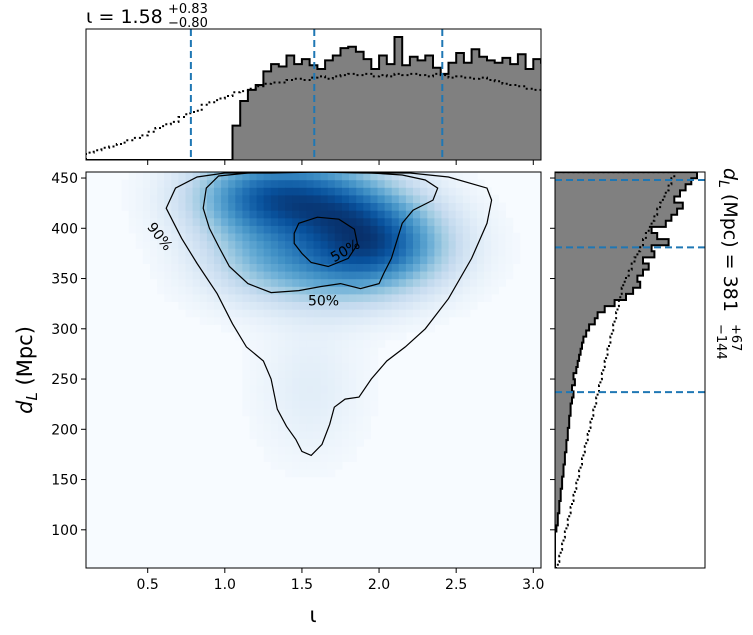  I want to click on dl-posterior-outline, so click(626, 370).